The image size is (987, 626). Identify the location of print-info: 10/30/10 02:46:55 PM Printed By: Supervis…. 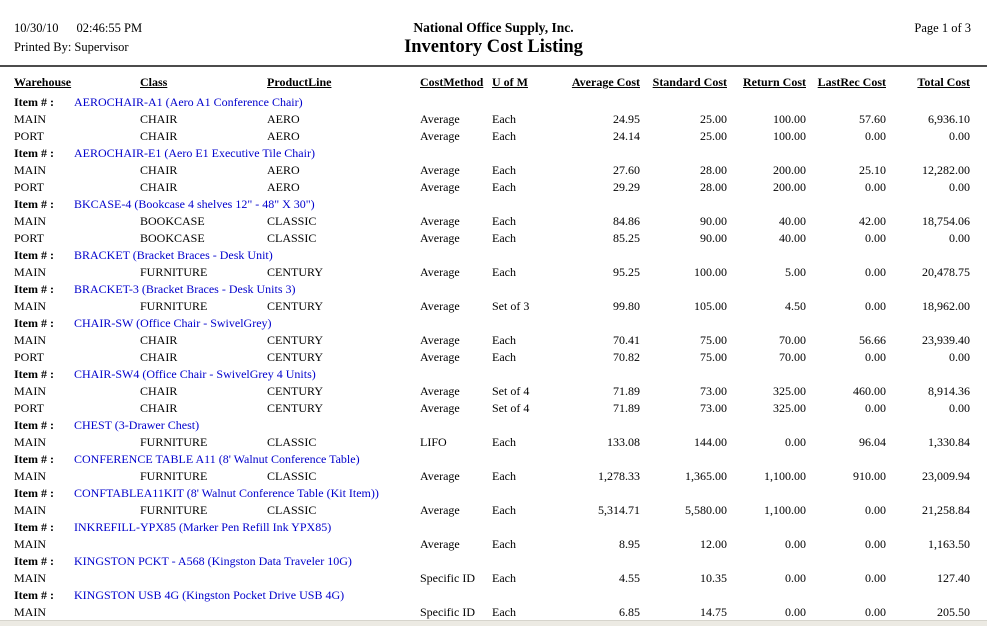
(78, 38).